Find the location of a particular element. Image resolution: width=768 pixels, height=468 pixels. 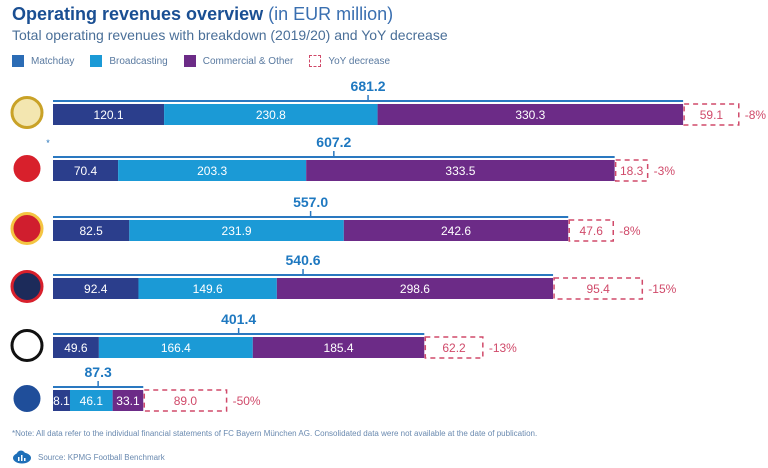

decrease-value-label: 47.6 is located at coordinates (592, 231).